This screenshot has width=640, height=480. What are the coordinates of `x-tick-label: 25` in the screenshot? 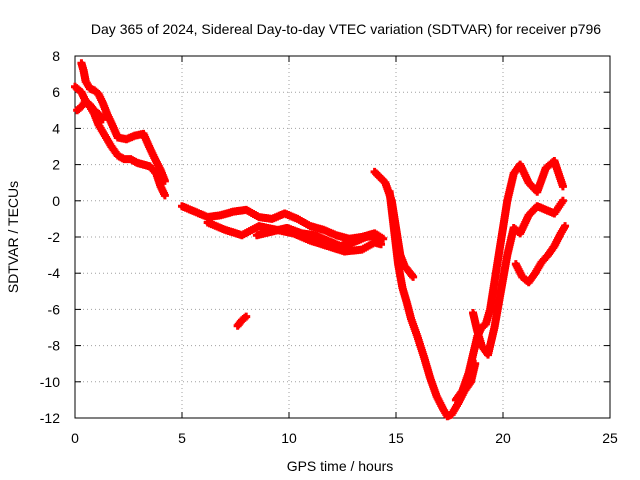 It's located at (610, 438).